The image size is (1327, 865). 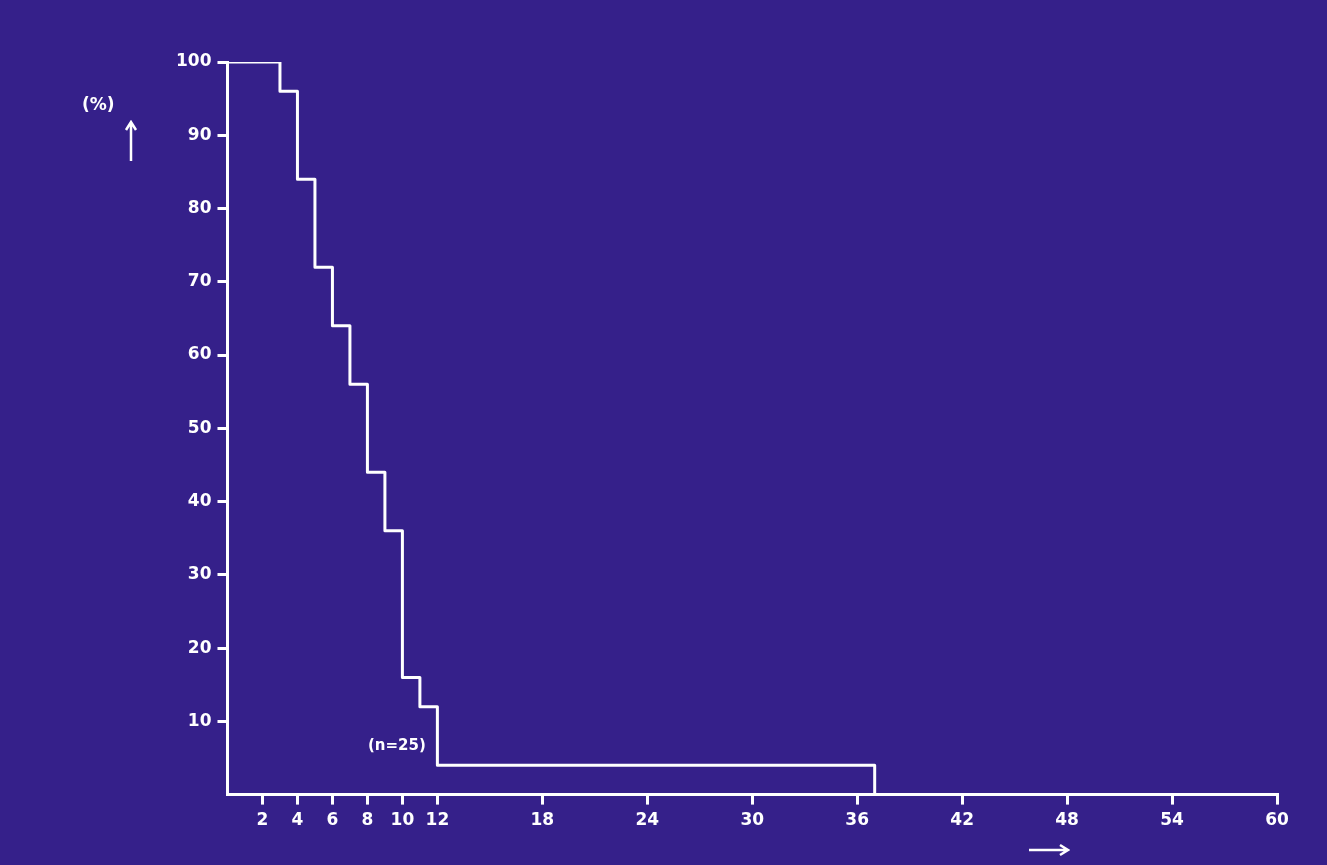 What do you see at coordinates (199, 353) in the screenshot?
I see `y-tick-label: 60` at bounding box center [199, 353].